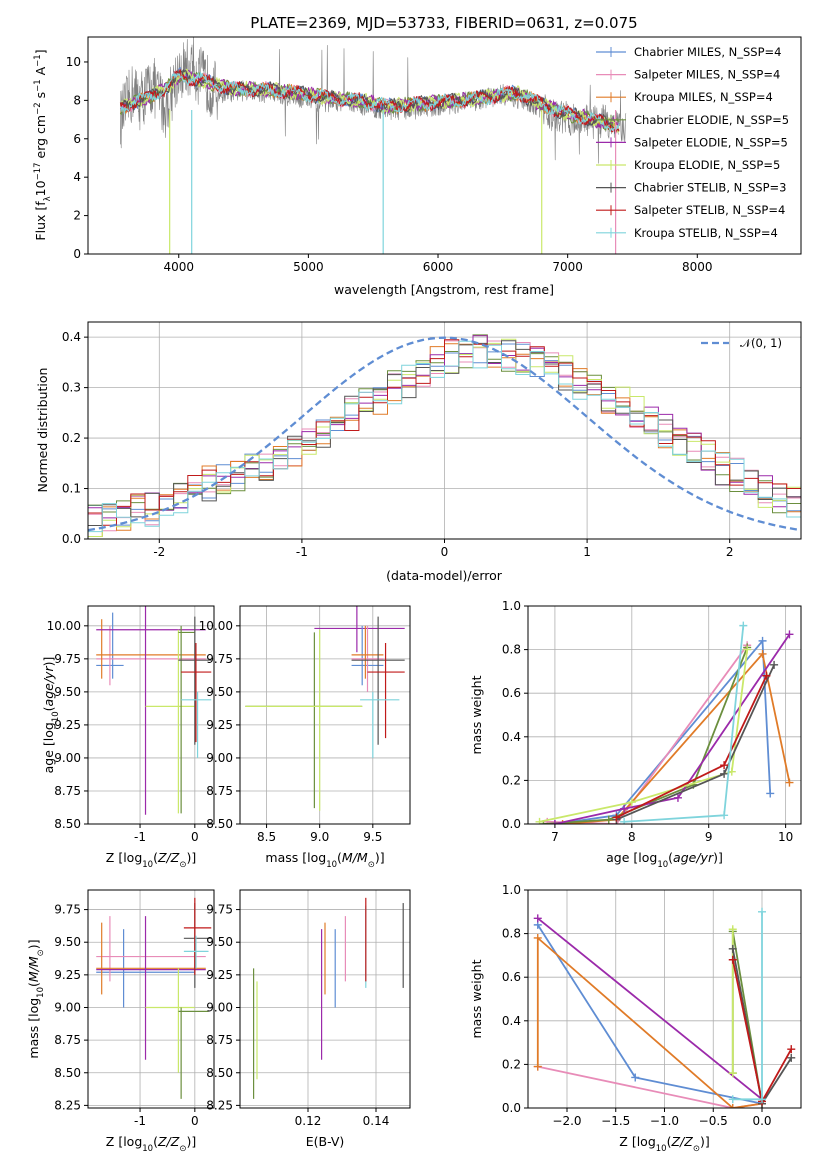 The width and height of the screenshot is (819, 1170). What do you see at coordinates (703, 97) in the screenshot?
I see `legend-label: Kroupa MILES, N_SSP=4` at bounding box center [703, 97].